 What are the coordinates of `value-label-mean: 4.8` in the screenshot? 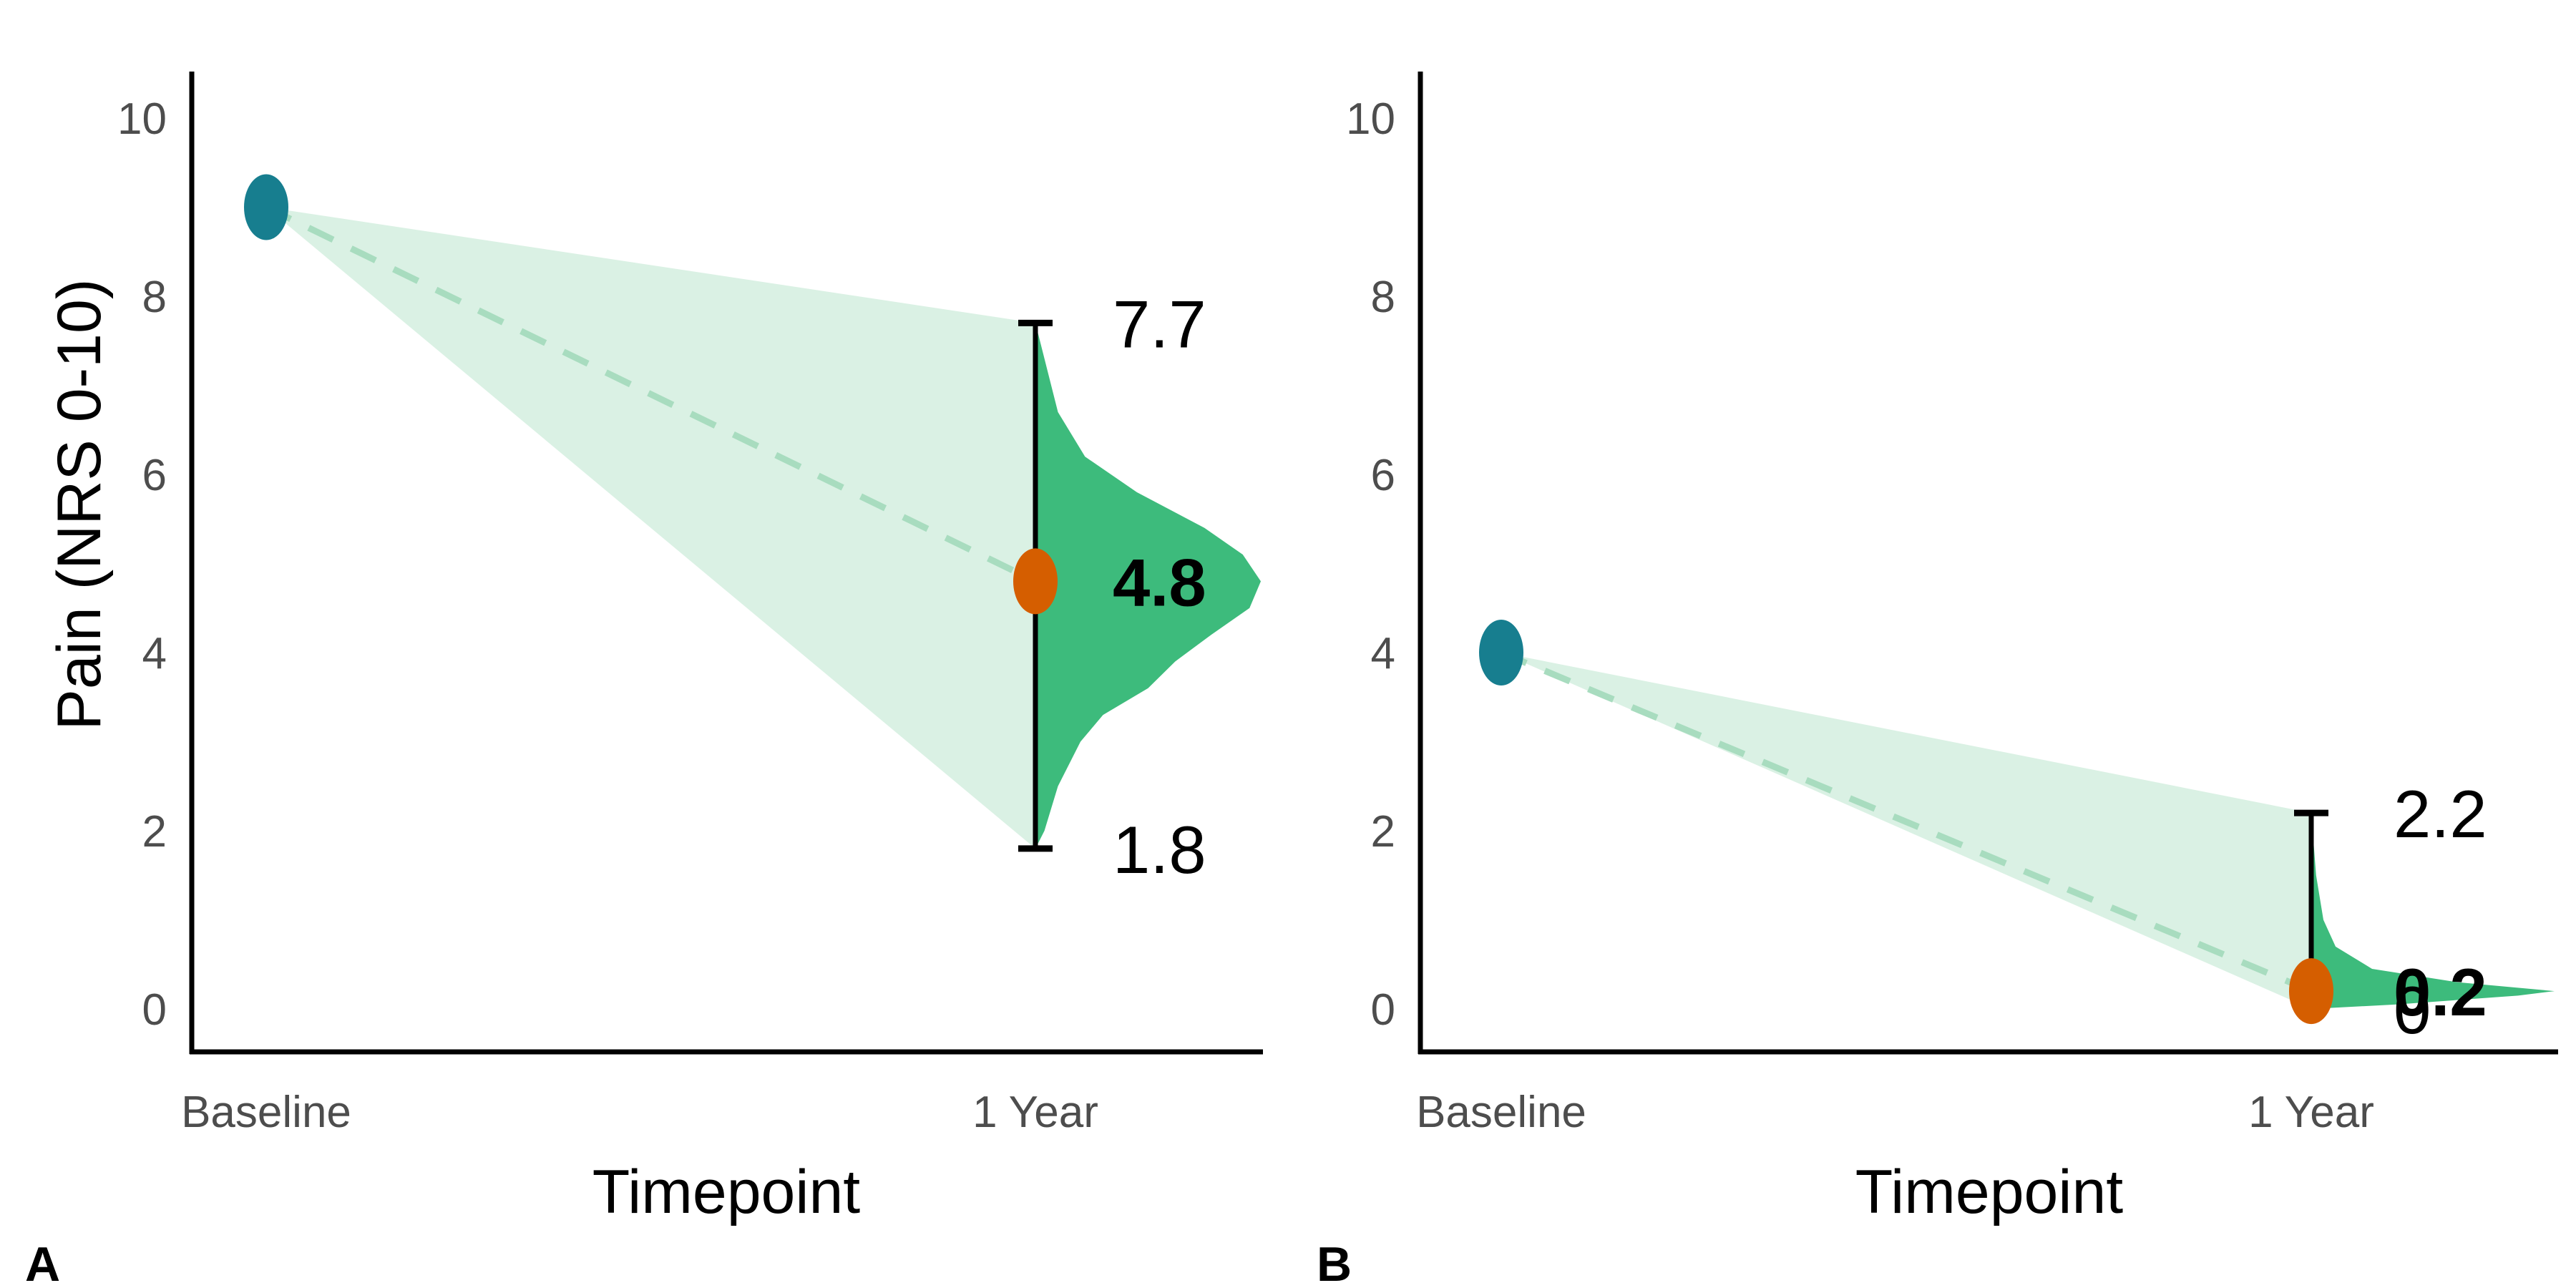 It's located at (1159, 582).